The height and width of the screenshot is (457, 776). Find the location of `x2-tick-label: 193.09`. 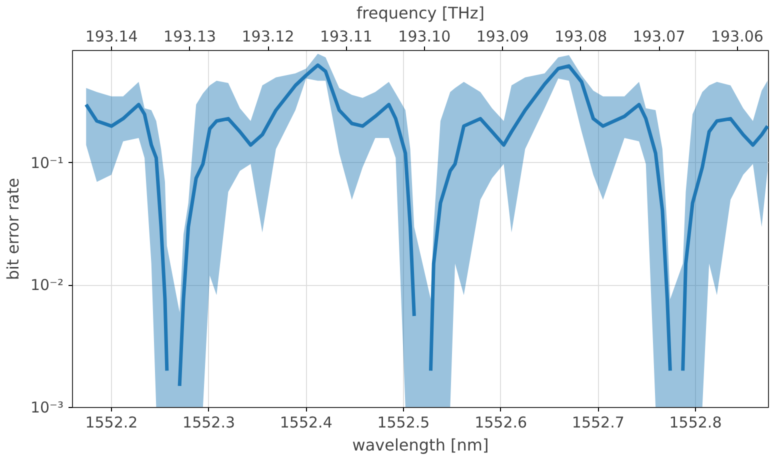

x2-tick-label: 193.09 is located at coordinates (502, 37).